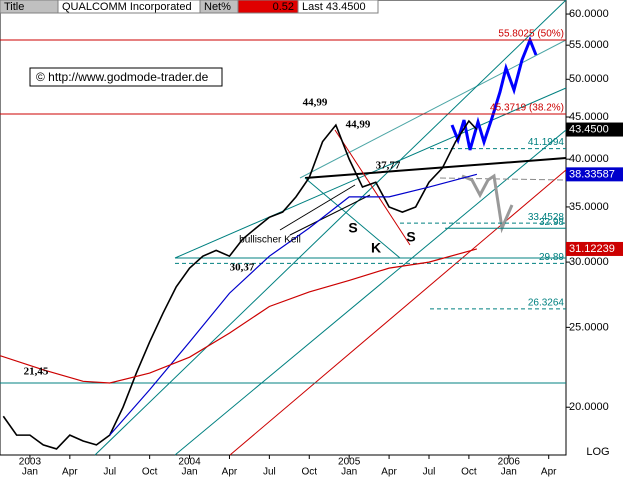 Image resolution: width=623 pixels, height=479 pixels. What do you see at coordinates (127, 7) in the screenshot?
I see `header-name: QUALCOMM Incorporated` at bounding box center [127, 7].